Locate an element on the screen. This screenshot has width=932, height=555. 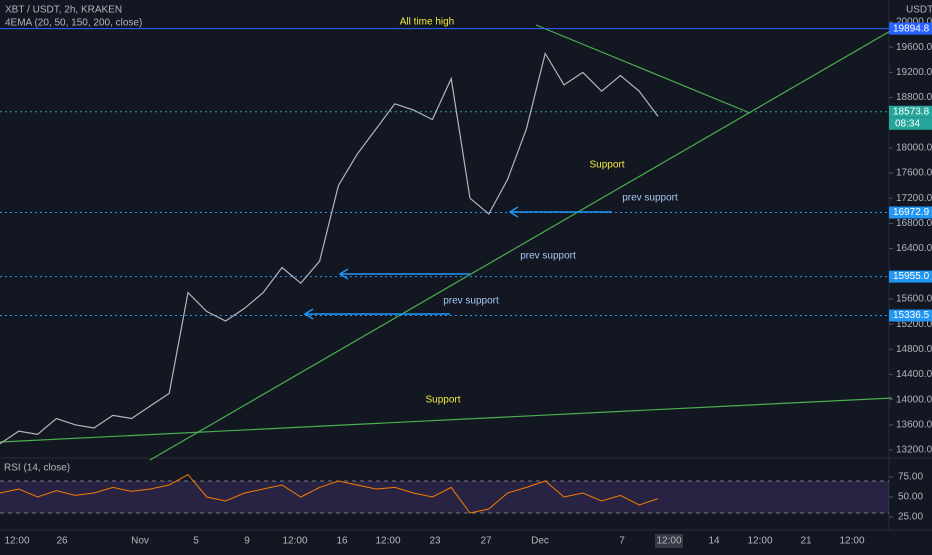
time-label: 7 is located at coordinates (622, 541).